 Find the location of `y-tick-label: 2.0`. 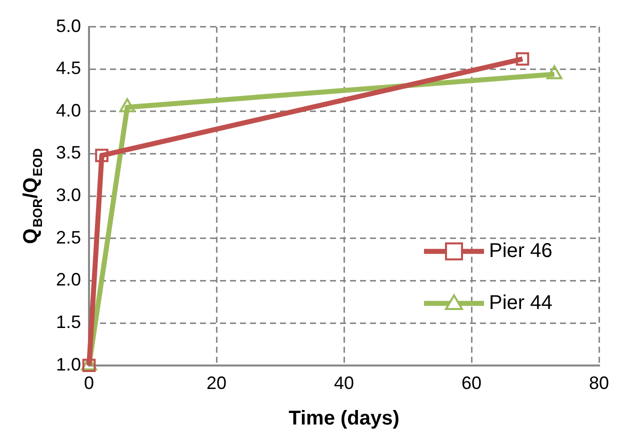

y-tick-label: 2.0 is located at coordinates (69, 280).